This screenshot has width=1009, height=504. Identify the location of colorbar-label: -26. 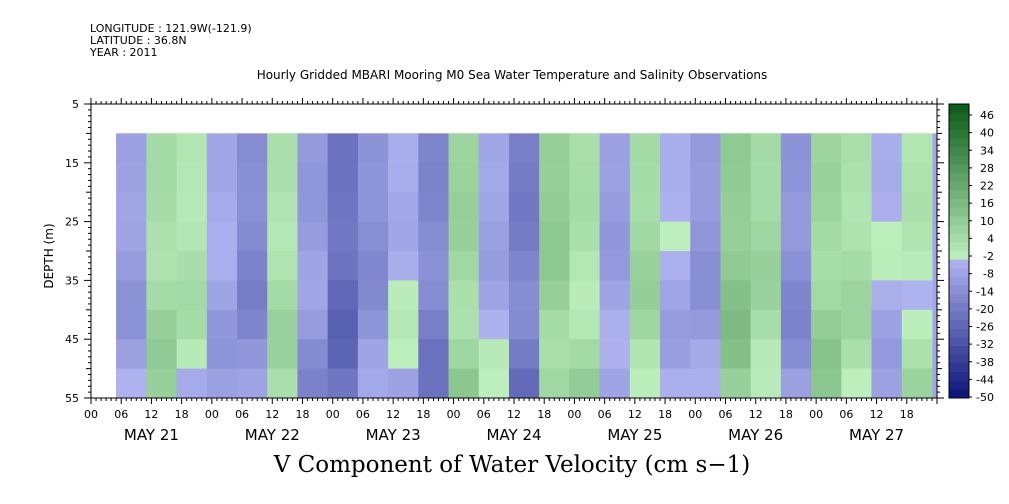
(985, 327).